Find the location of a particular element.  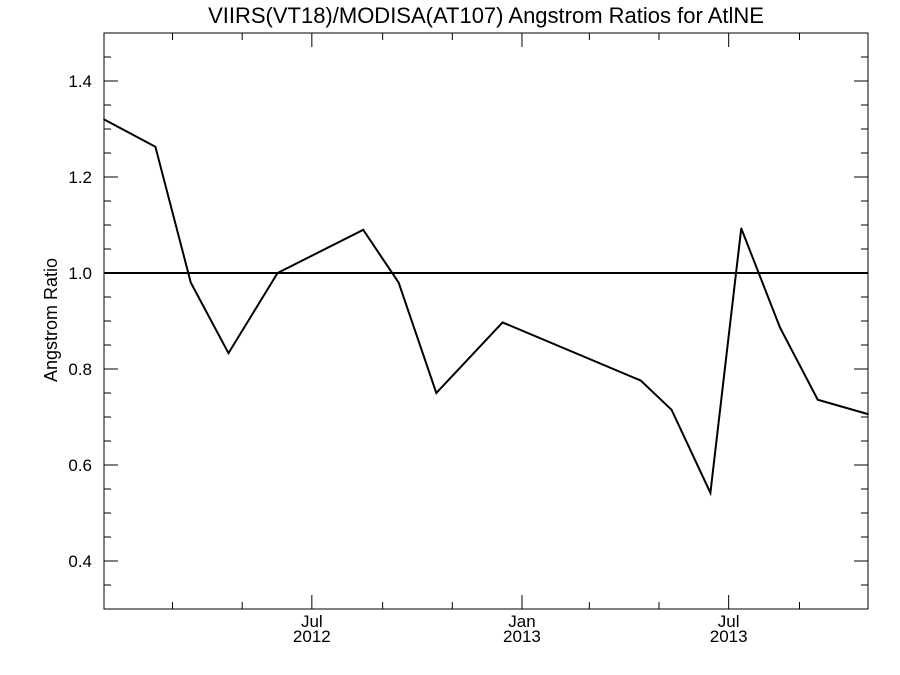

x-tick-label: Jan is located at coordinates (521, 621).